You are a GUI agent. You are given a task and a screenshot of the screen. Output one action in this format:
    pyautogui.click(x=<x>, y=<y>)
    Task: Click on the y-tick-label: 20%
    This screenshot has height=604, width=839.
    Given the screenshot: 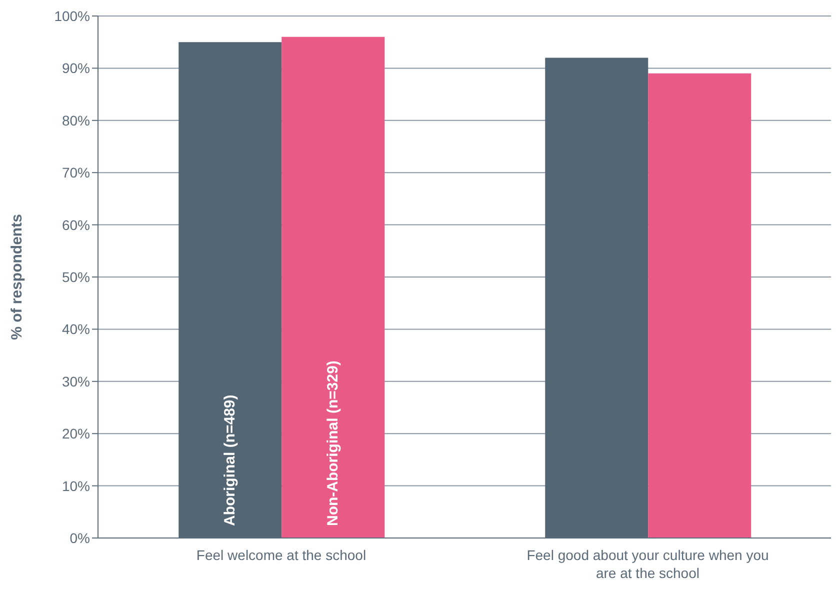 What is the action you would take?
    pyautogui.click(x=76, y=434)
    